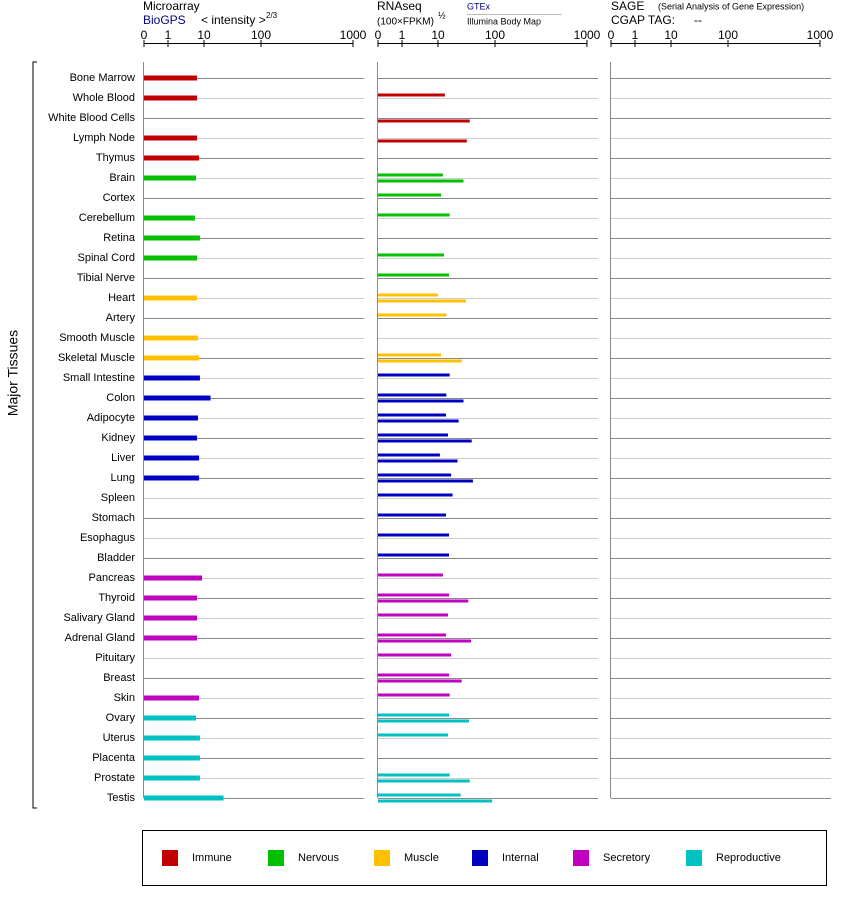 This screenshot has width=842, height=900. Describe the element at coordinates (116, 558) in the screenshot. I see `tissue-label: Bladder` at that location.